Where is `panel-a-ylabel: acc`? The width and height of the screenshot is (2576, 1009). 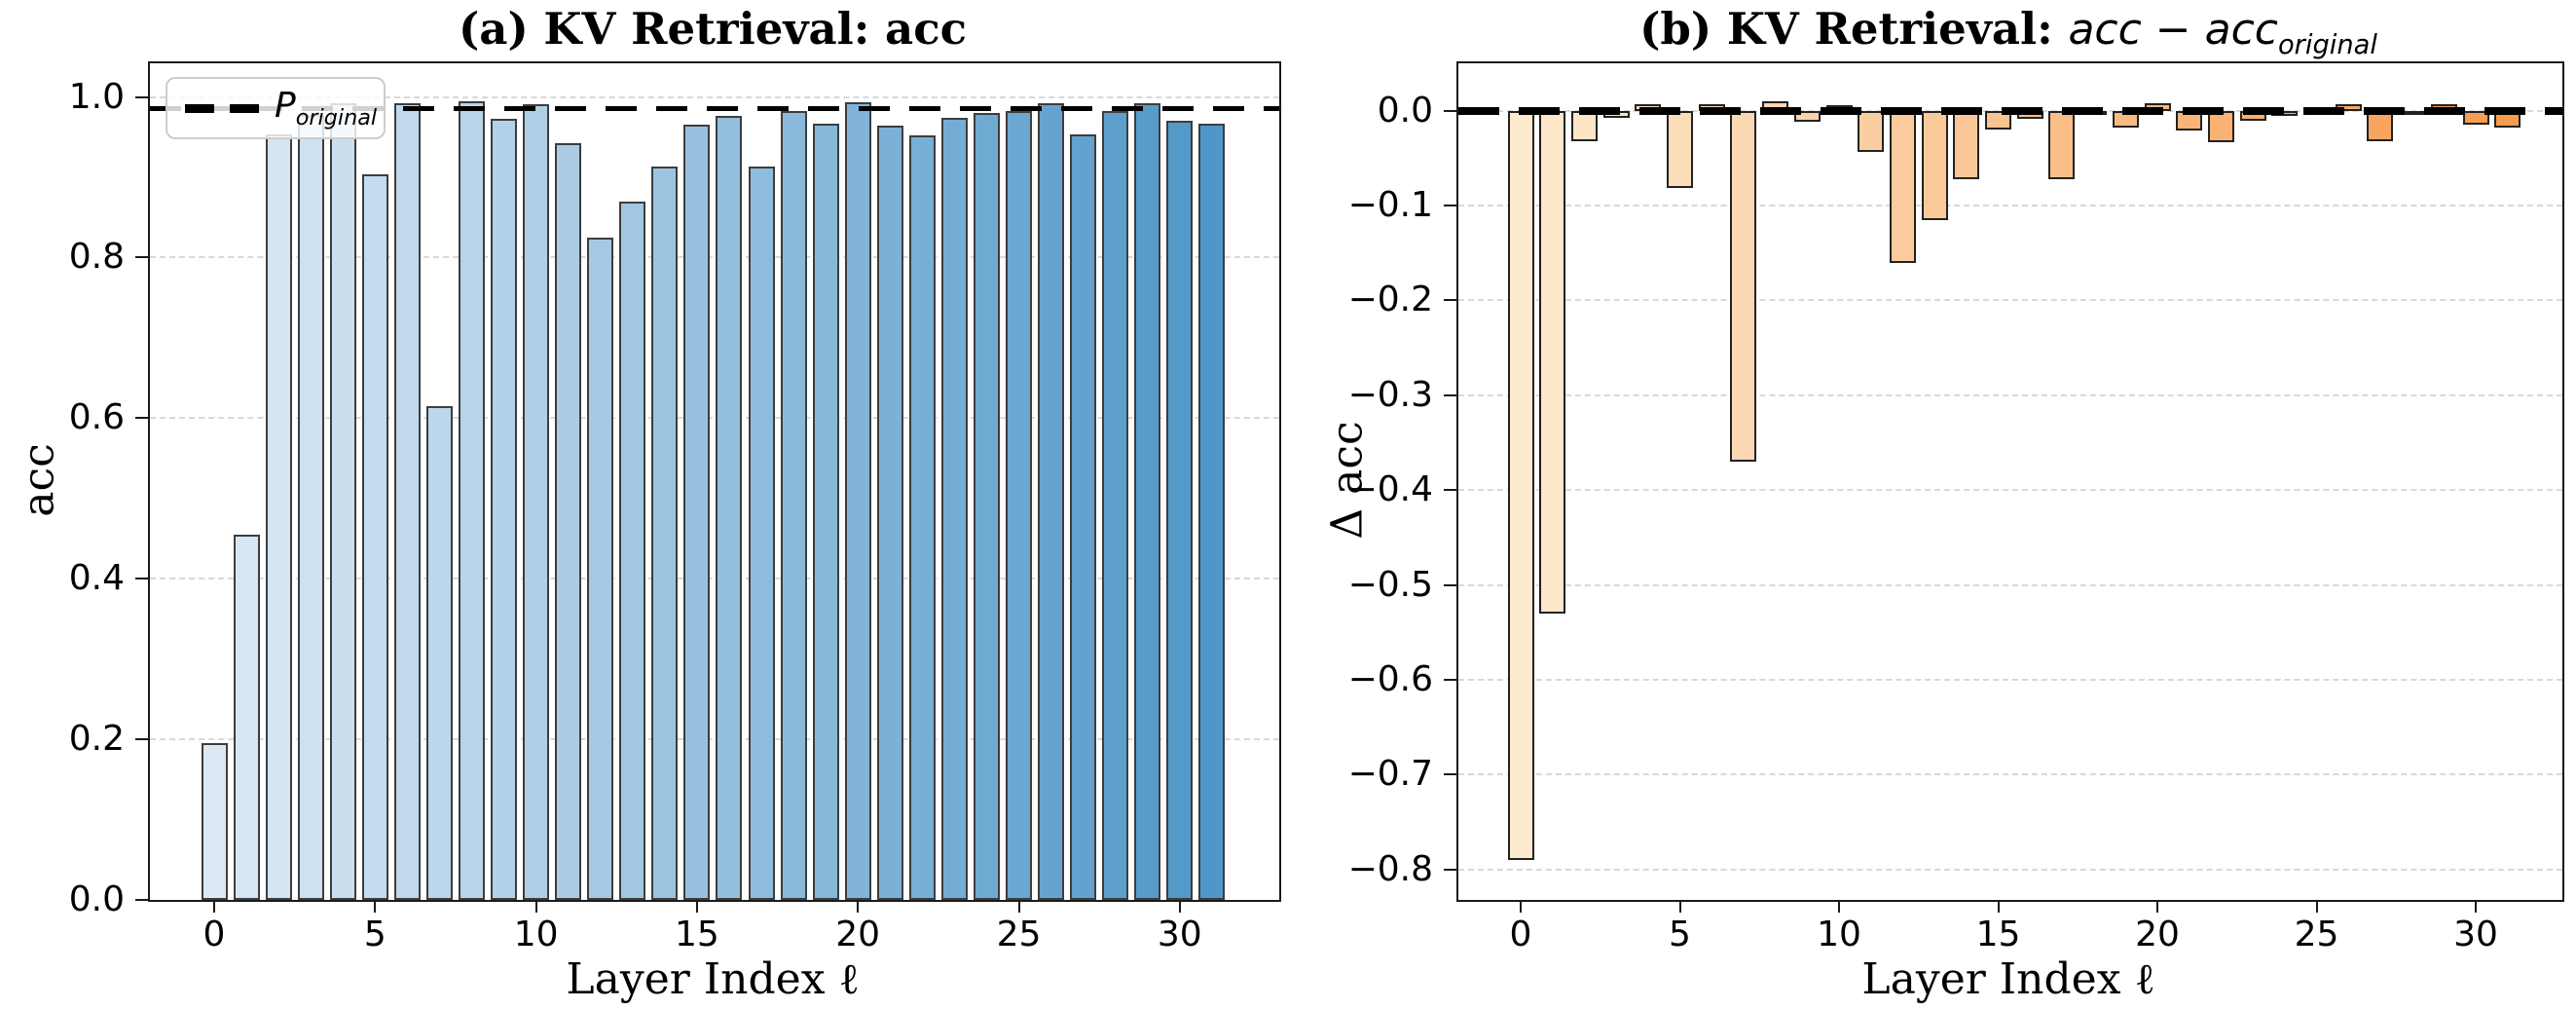 panel-a-ylabel: acc is located at coordinates (39, 479).